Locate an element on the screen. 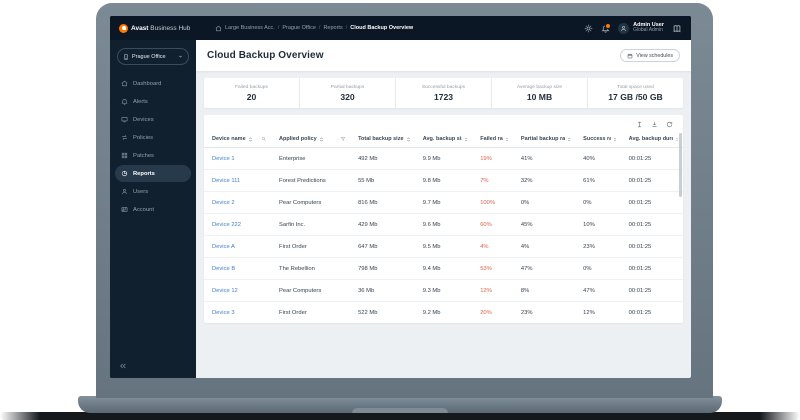 This screenshot has width=800, height=420. refresh-icon is located at coordinates (669, 124).